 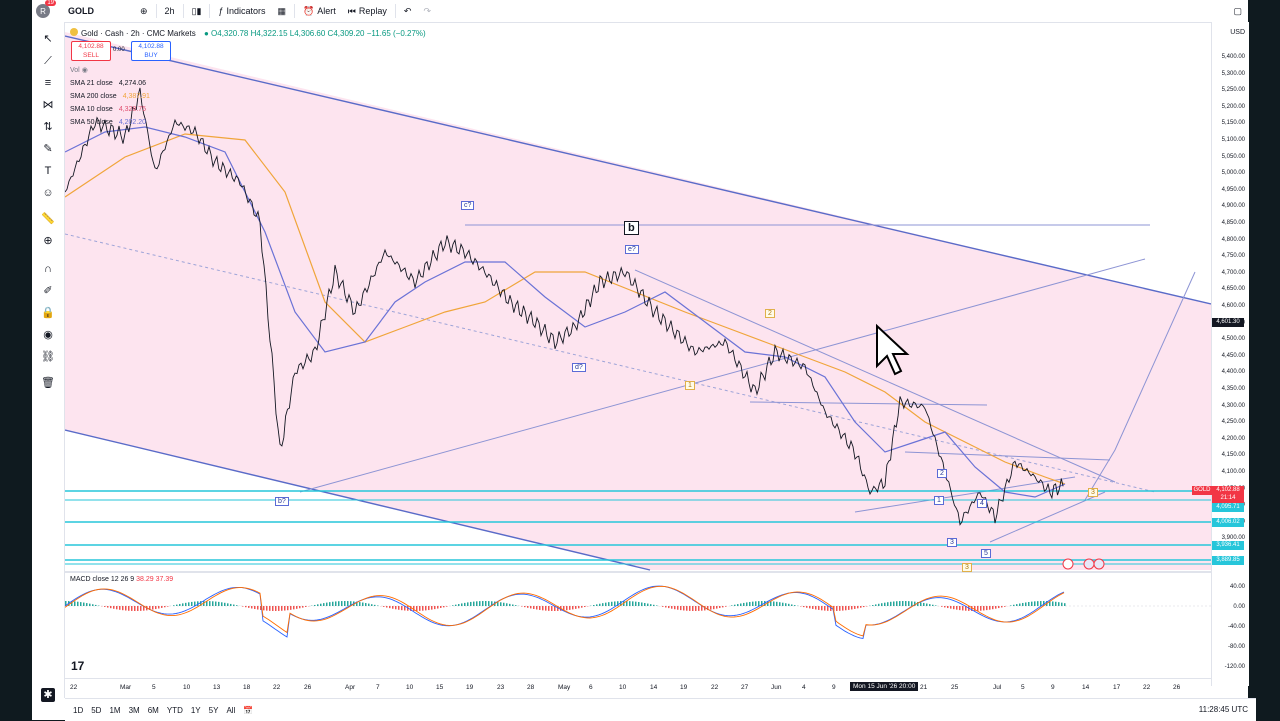 What do you see at coordinates (79, 70) in the screenshot?
I see `volume-indicator: Vol ◉` at bounding box center [79, 70].